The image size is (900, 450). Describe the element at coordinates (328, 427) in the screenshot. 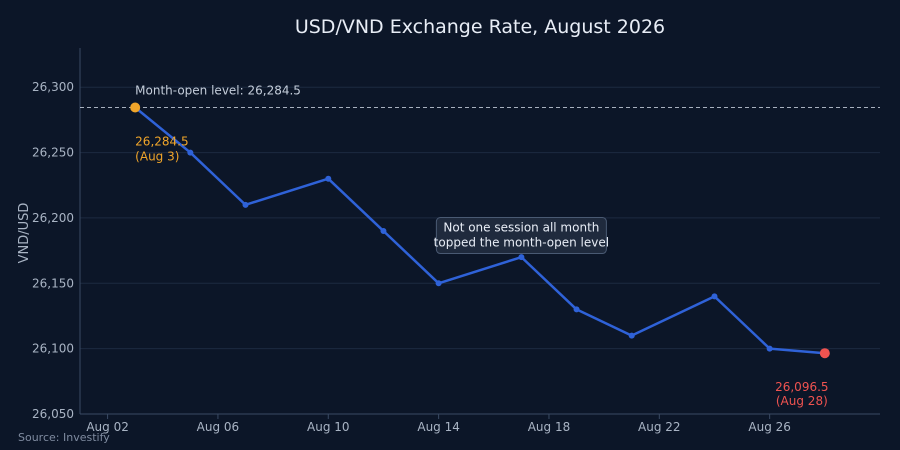

I see `x-tick-label: Aug 10` at that location.